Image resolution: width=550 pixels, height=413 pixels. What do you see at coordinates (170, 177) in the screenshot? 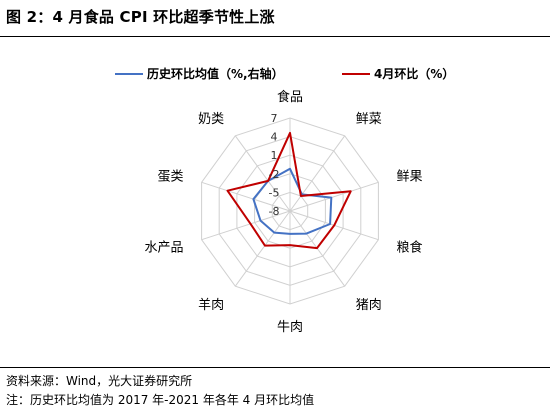
I see `category-label: 蛋类` at bounding box center [170, 177].